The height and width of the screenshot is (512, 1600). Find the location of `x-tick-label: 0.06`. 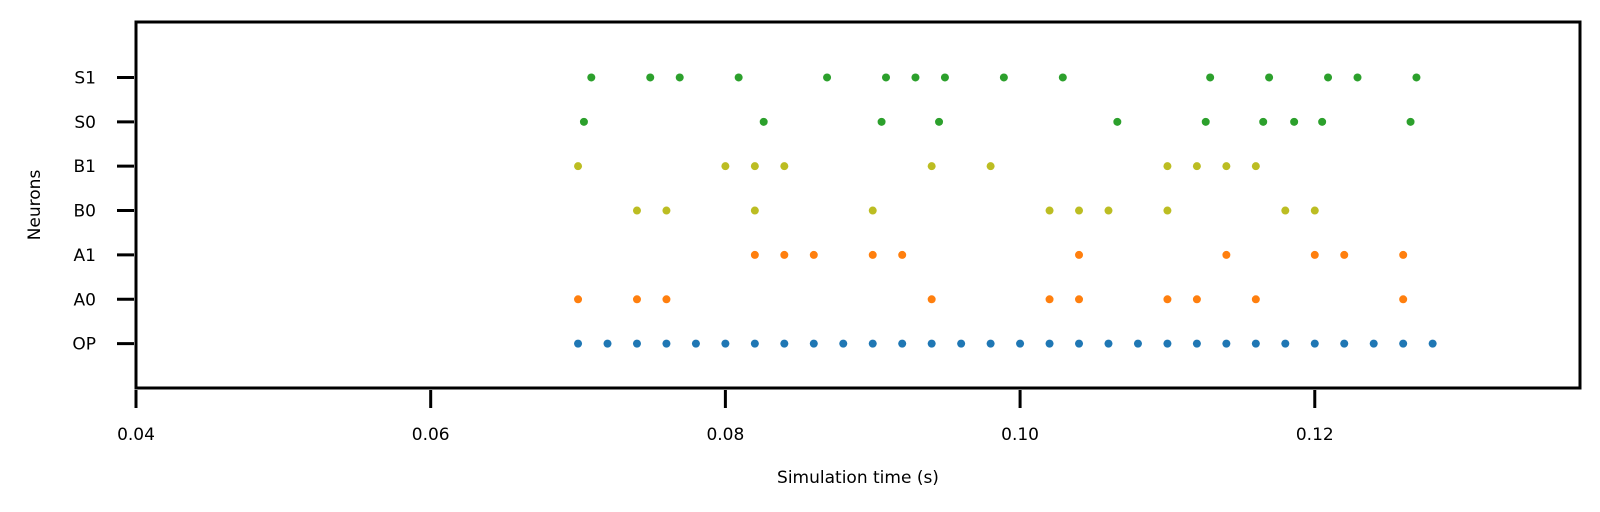

x-tick-label: 0.06 is located at coordinates (431, 435).